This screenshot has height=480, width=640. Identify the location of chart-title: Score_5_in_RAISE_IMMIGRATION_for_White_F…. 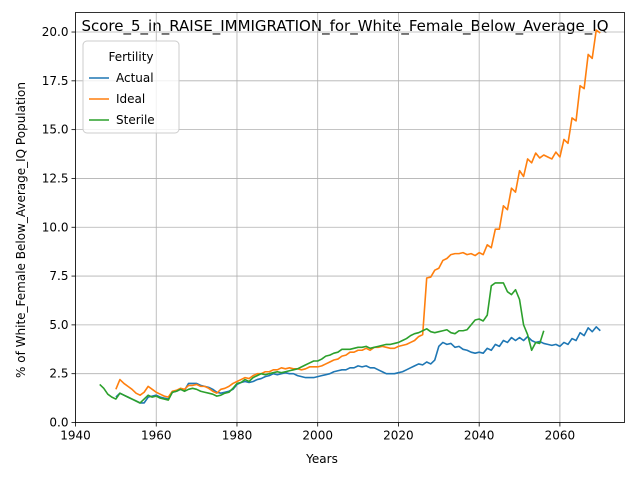
(344, 26).